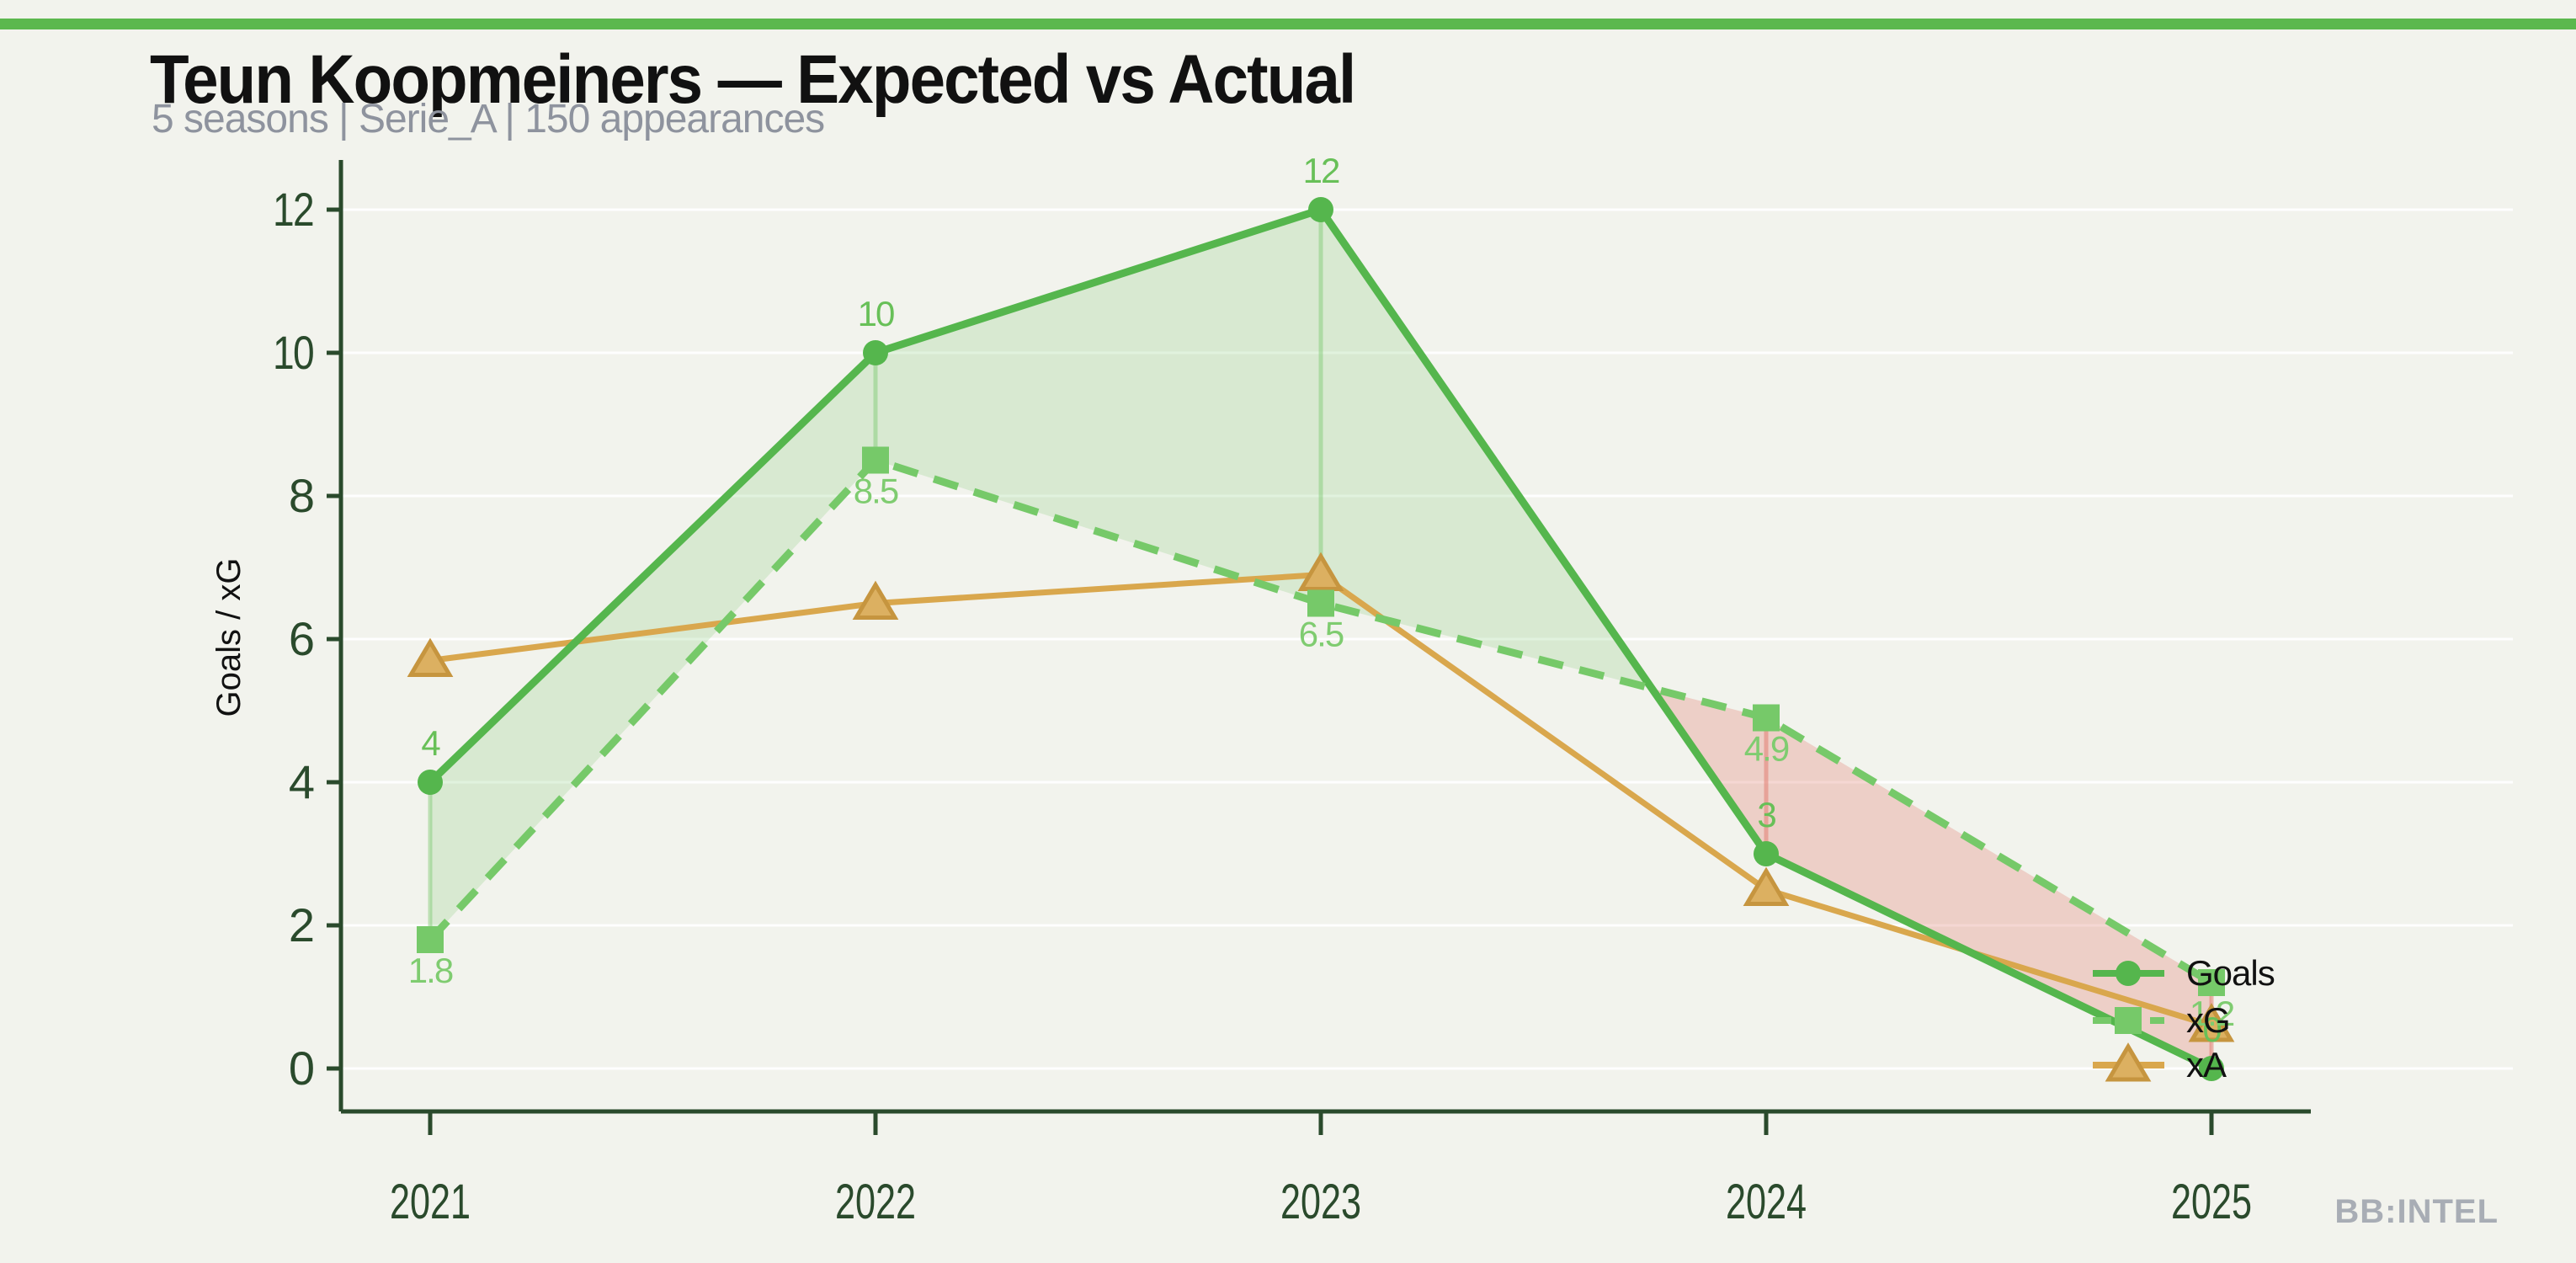 This screenshot has height=1263, width=2576. Describe the element at coordinates (301, 638) in the screenshot. I see `y-tick-label: 6` at that location.